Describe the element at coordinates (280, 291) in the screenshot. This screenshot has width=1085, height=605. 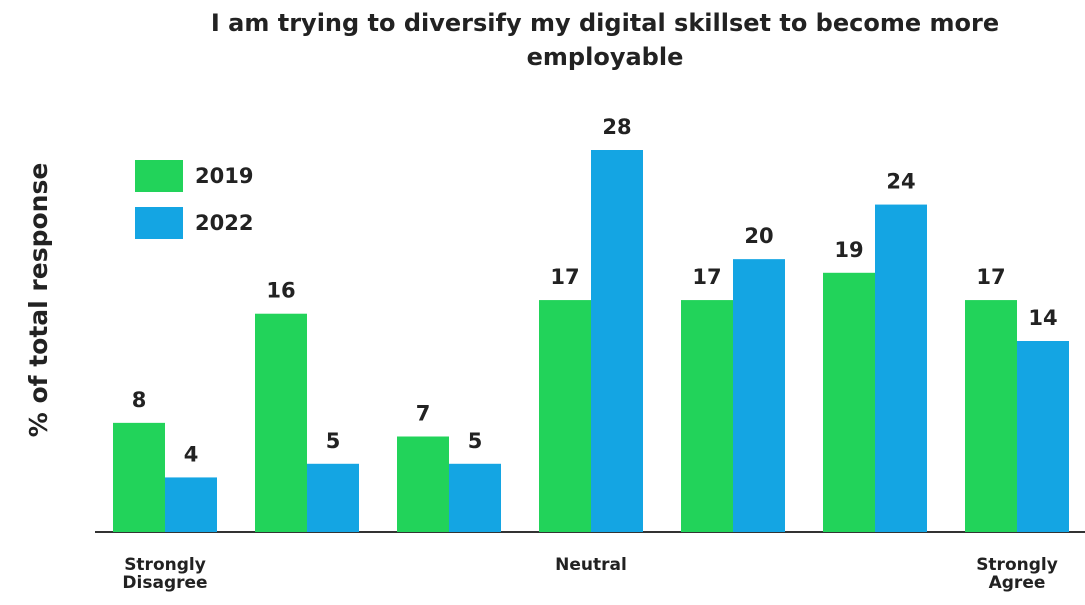
I see `value-label: 16` at that location.